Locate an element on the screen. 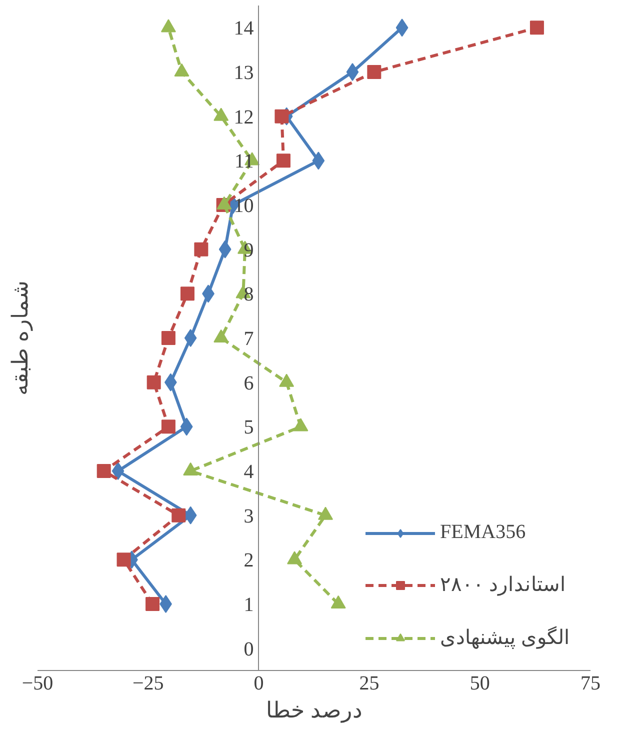 The width and height of the screenshot is (624, 729). y-tick-label: 1 is located at coordinates (249, 605).